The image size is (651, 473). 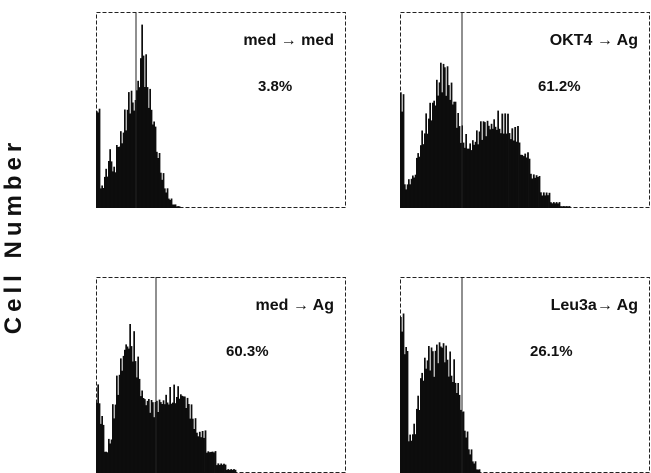 I want to click on panel-condition-label: med → med, so click(x=288, y=40).